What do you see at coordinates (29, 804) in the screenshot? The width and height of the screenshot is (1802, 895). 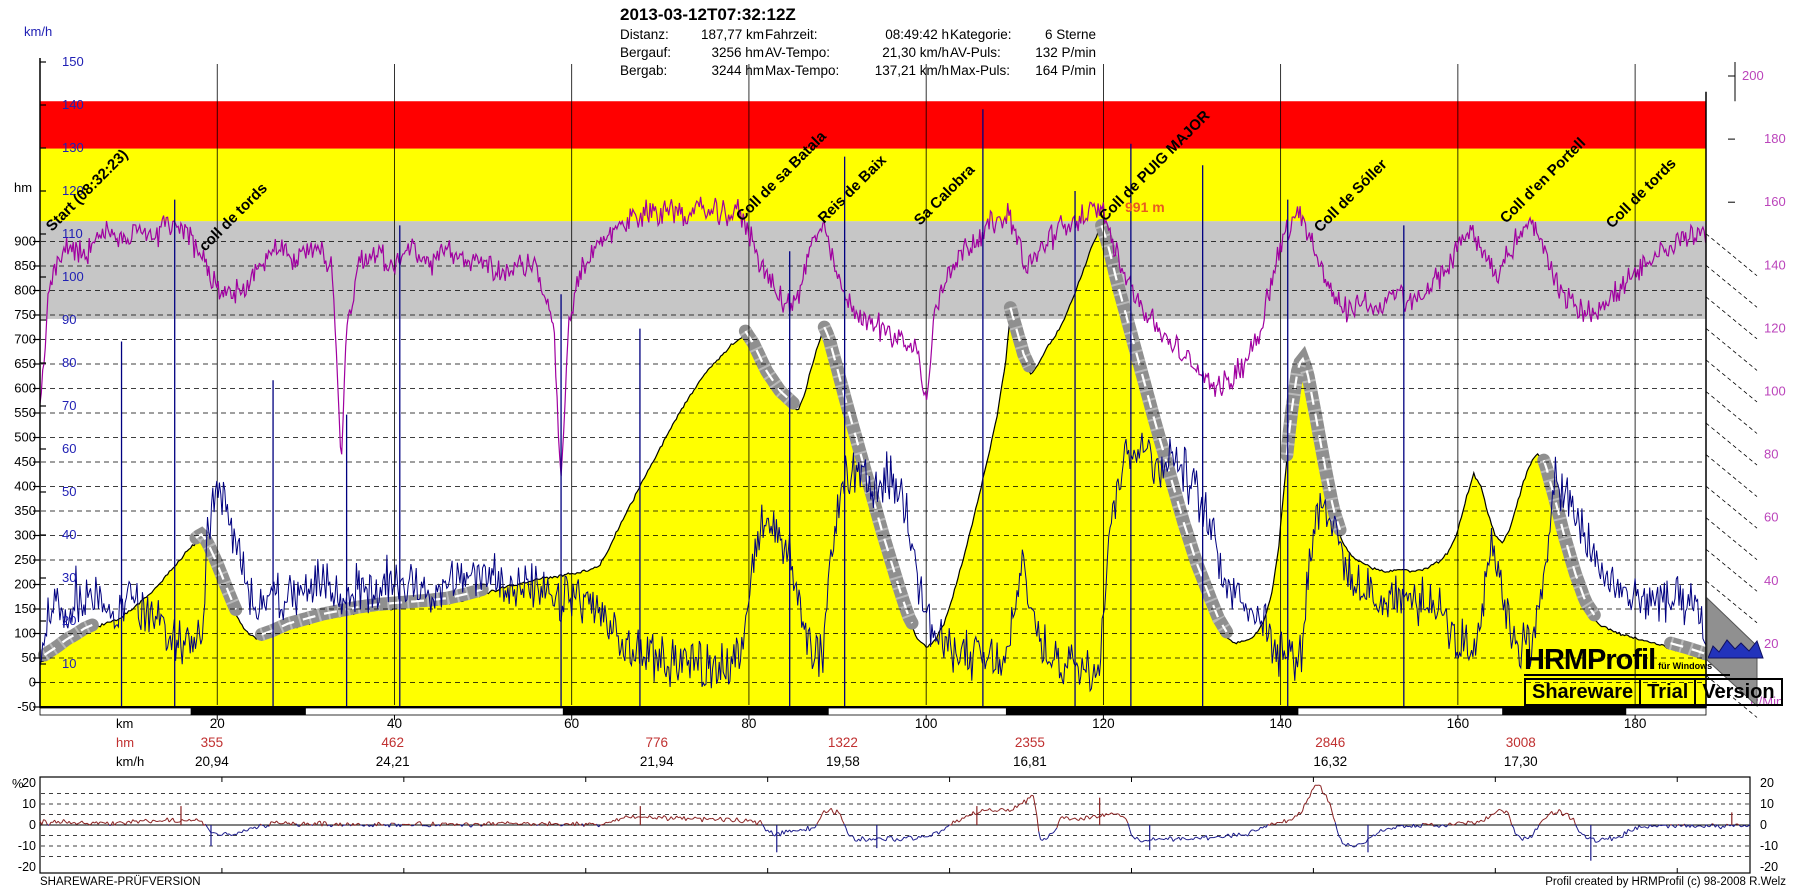 I see `gradient-tick-label: 10` at bounding box center [29, 804].